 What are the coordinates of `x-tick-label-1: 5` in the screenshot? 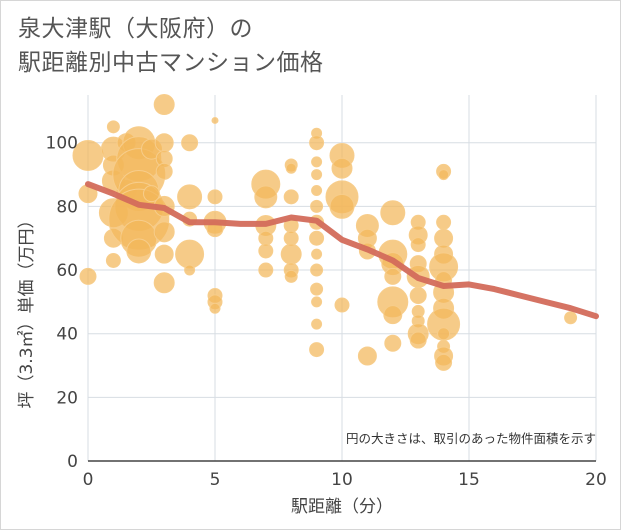 It's located at (215, 480).